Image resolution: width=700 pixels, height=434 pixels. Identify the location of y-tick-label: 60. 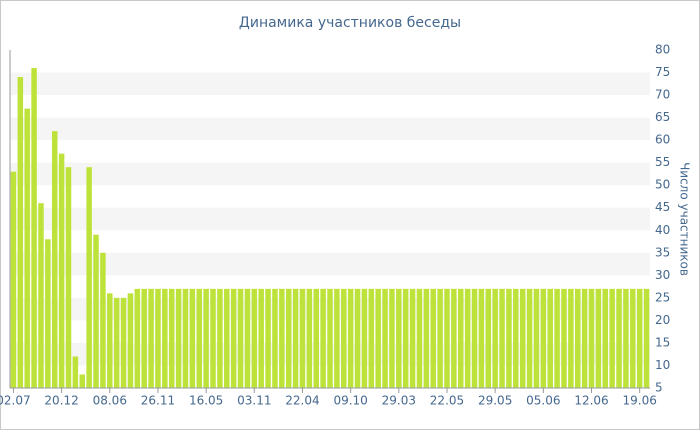
(662, 140).